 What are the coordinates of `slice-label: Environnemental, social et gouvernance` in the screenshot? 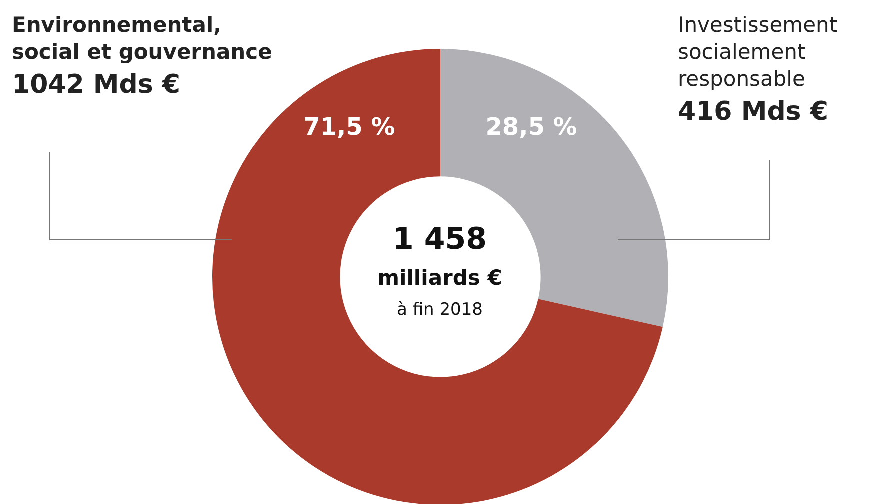 It's located at (143, 39).